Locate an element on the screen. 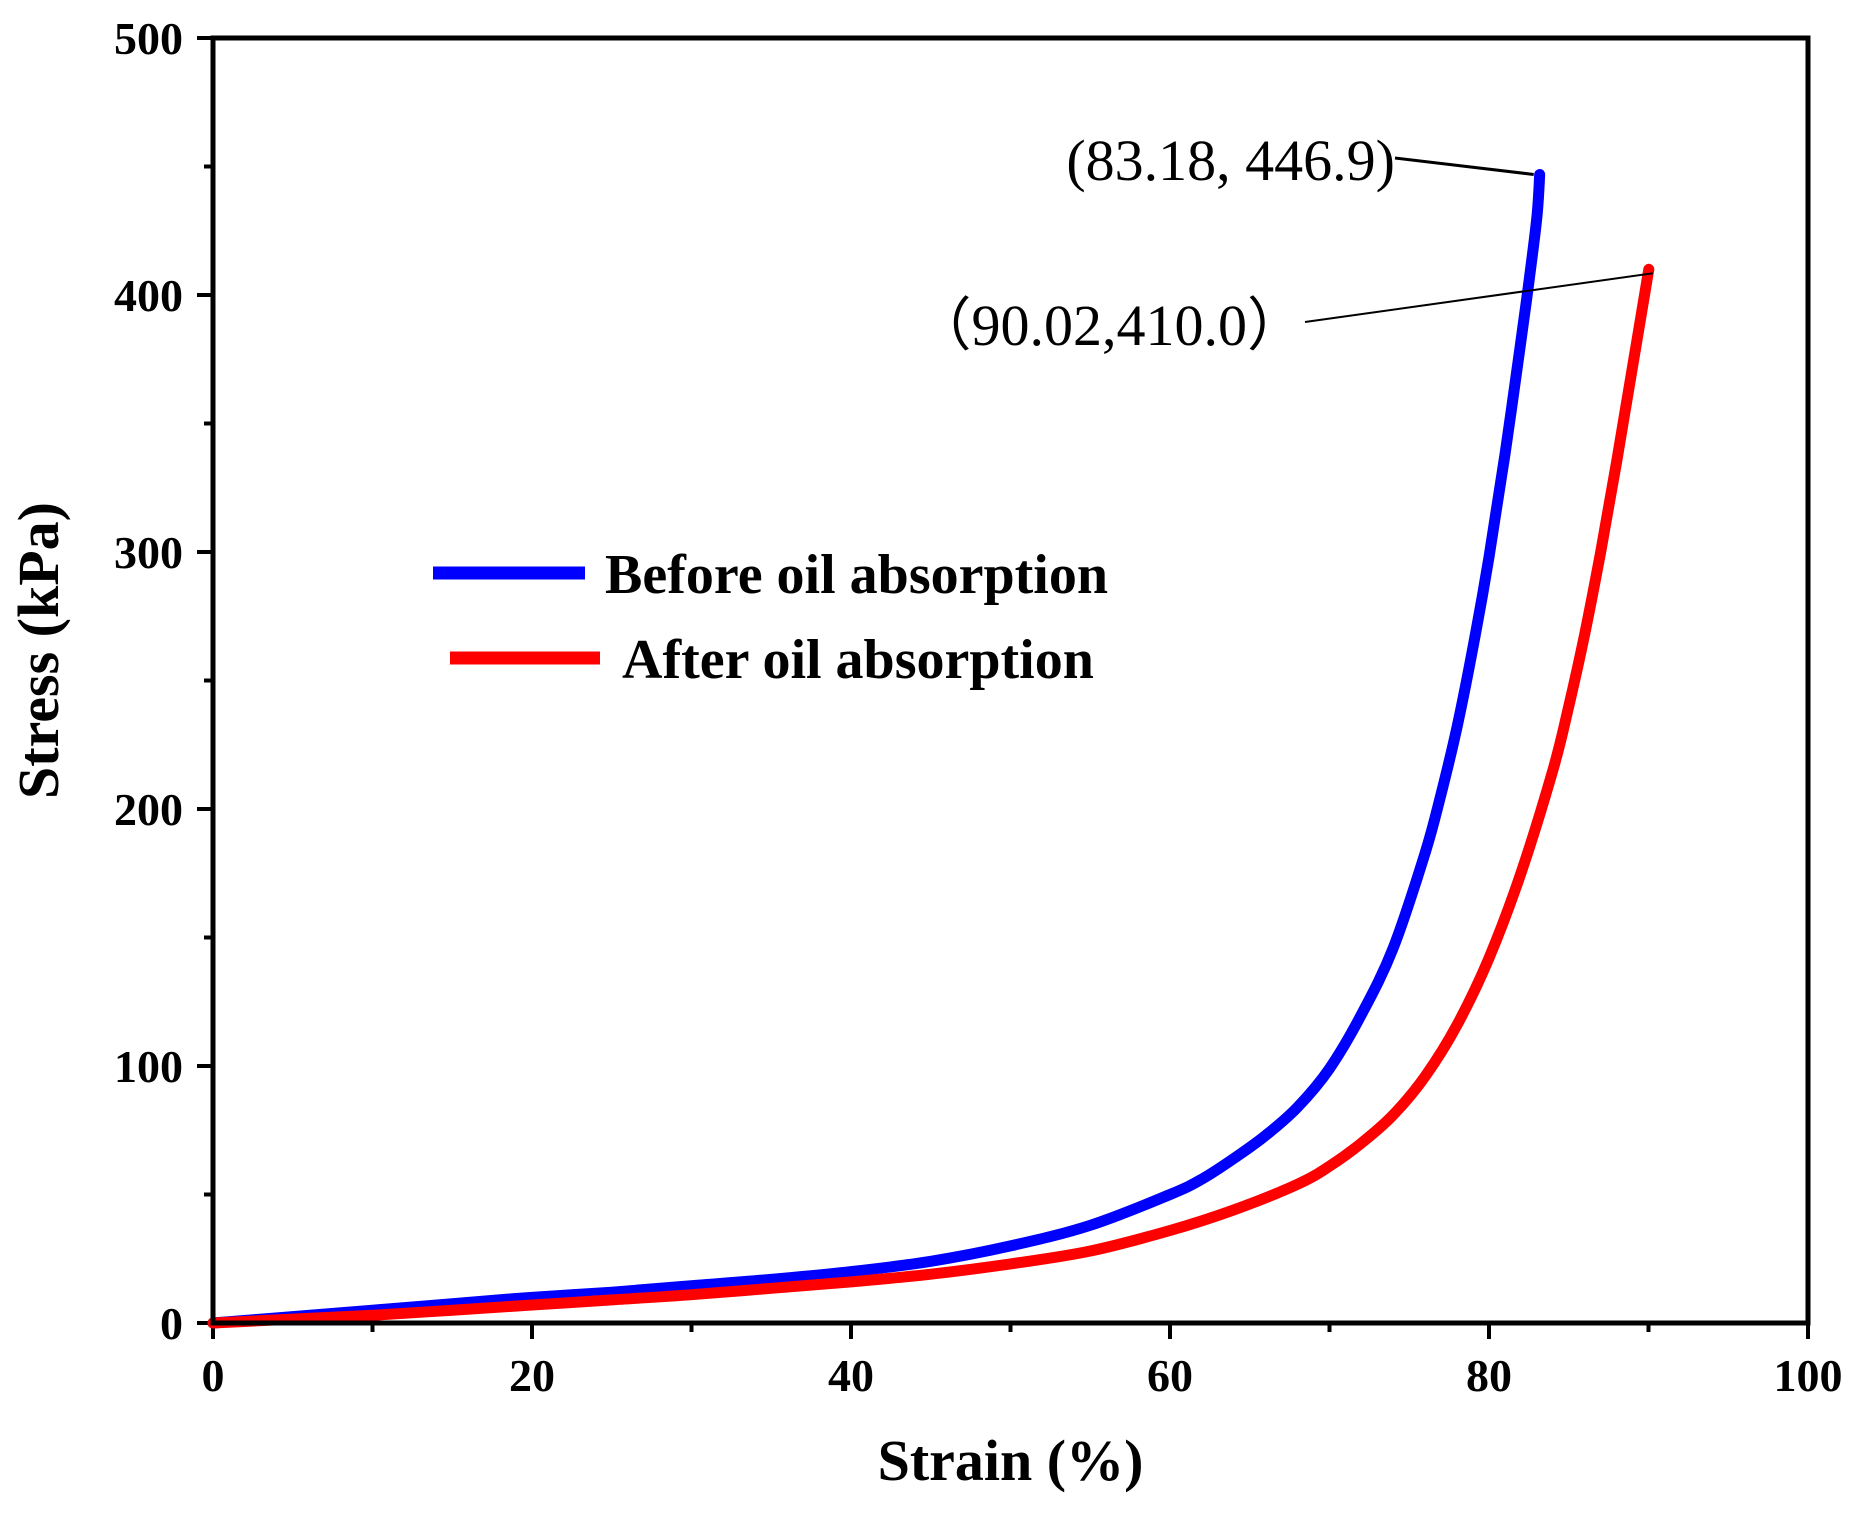 The image size is (1857, 1539). annotation-leader-after is located at coordinates (1478, 297).